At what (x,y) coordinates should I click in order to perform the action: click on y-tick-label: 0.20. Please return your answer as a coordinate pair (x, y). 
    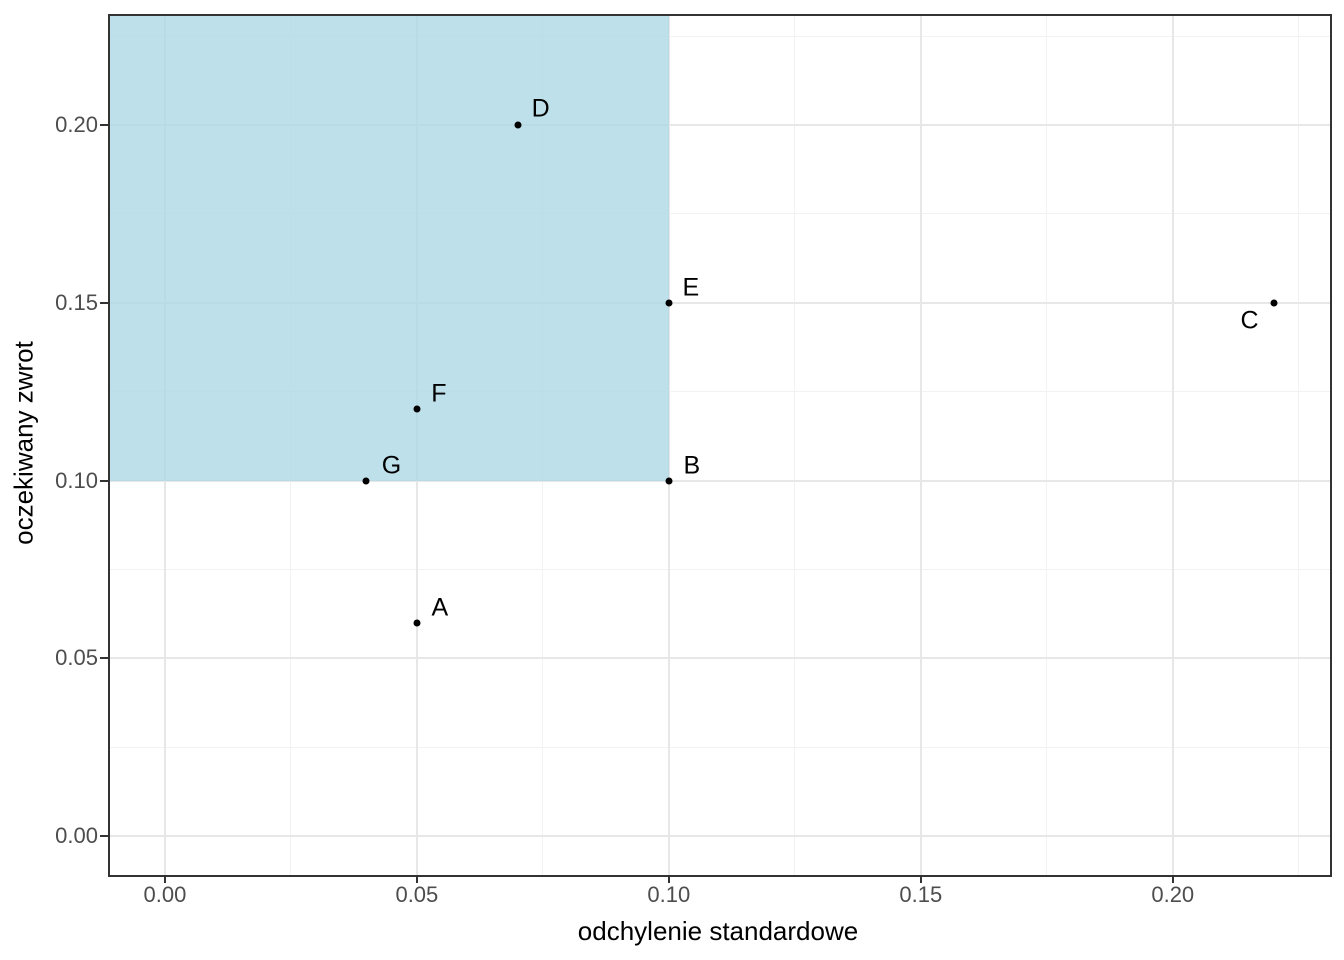
    Looking at the image, I should click on (76, 125).